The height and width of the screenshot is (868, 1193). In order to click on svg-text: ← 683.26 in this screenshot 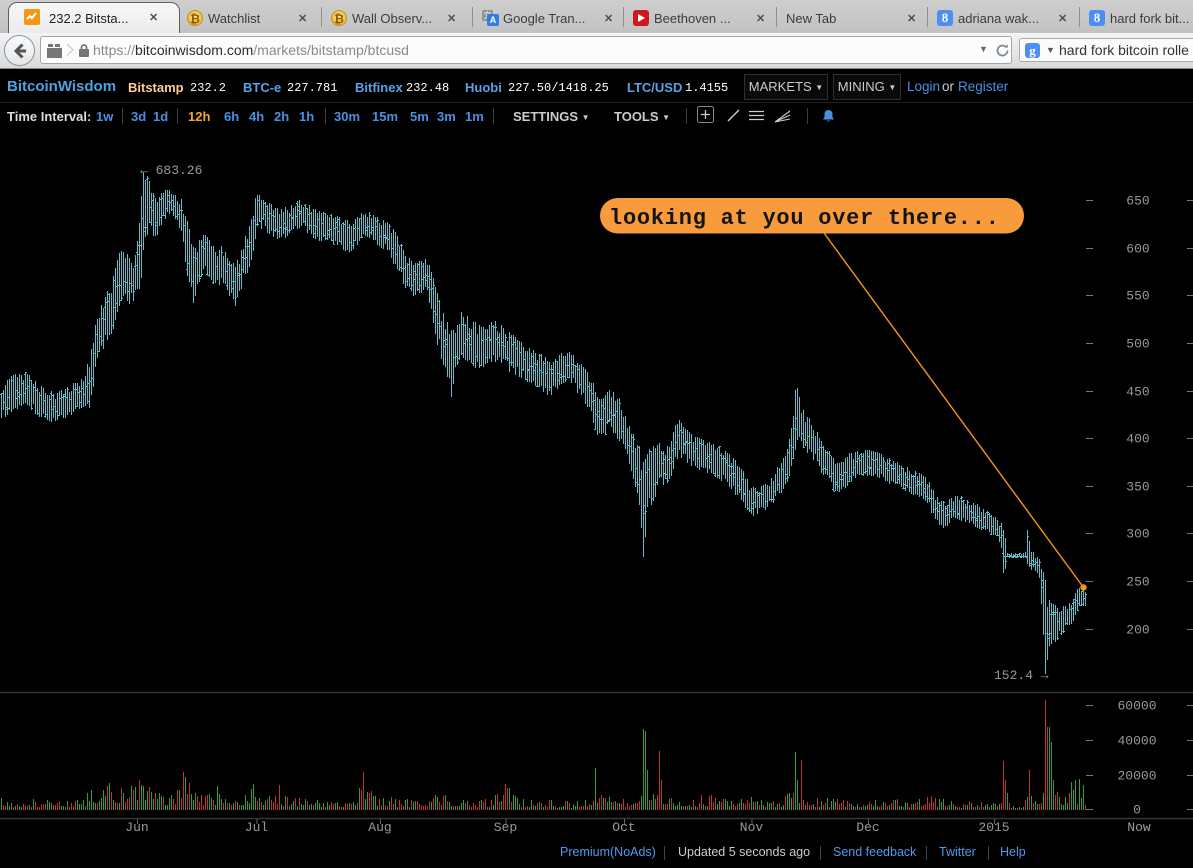, I will do `click(171, 170)`.